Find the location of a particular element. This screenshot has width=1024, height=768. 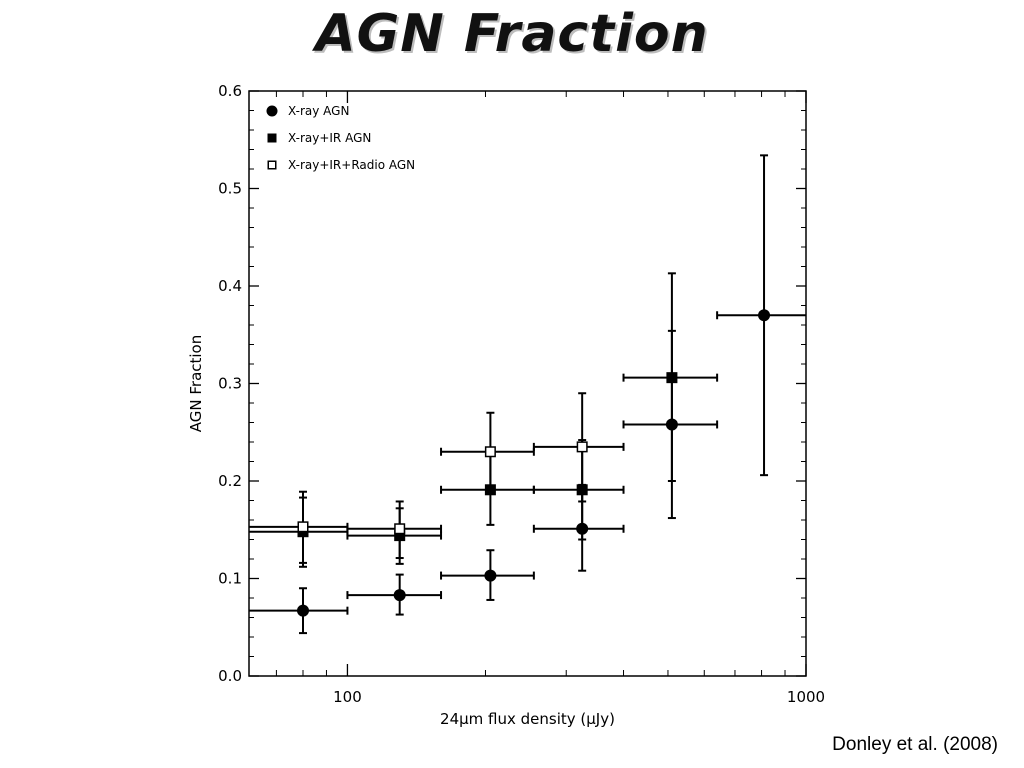

y-tick-label: 0.2 is located at coordinates (230, 481).